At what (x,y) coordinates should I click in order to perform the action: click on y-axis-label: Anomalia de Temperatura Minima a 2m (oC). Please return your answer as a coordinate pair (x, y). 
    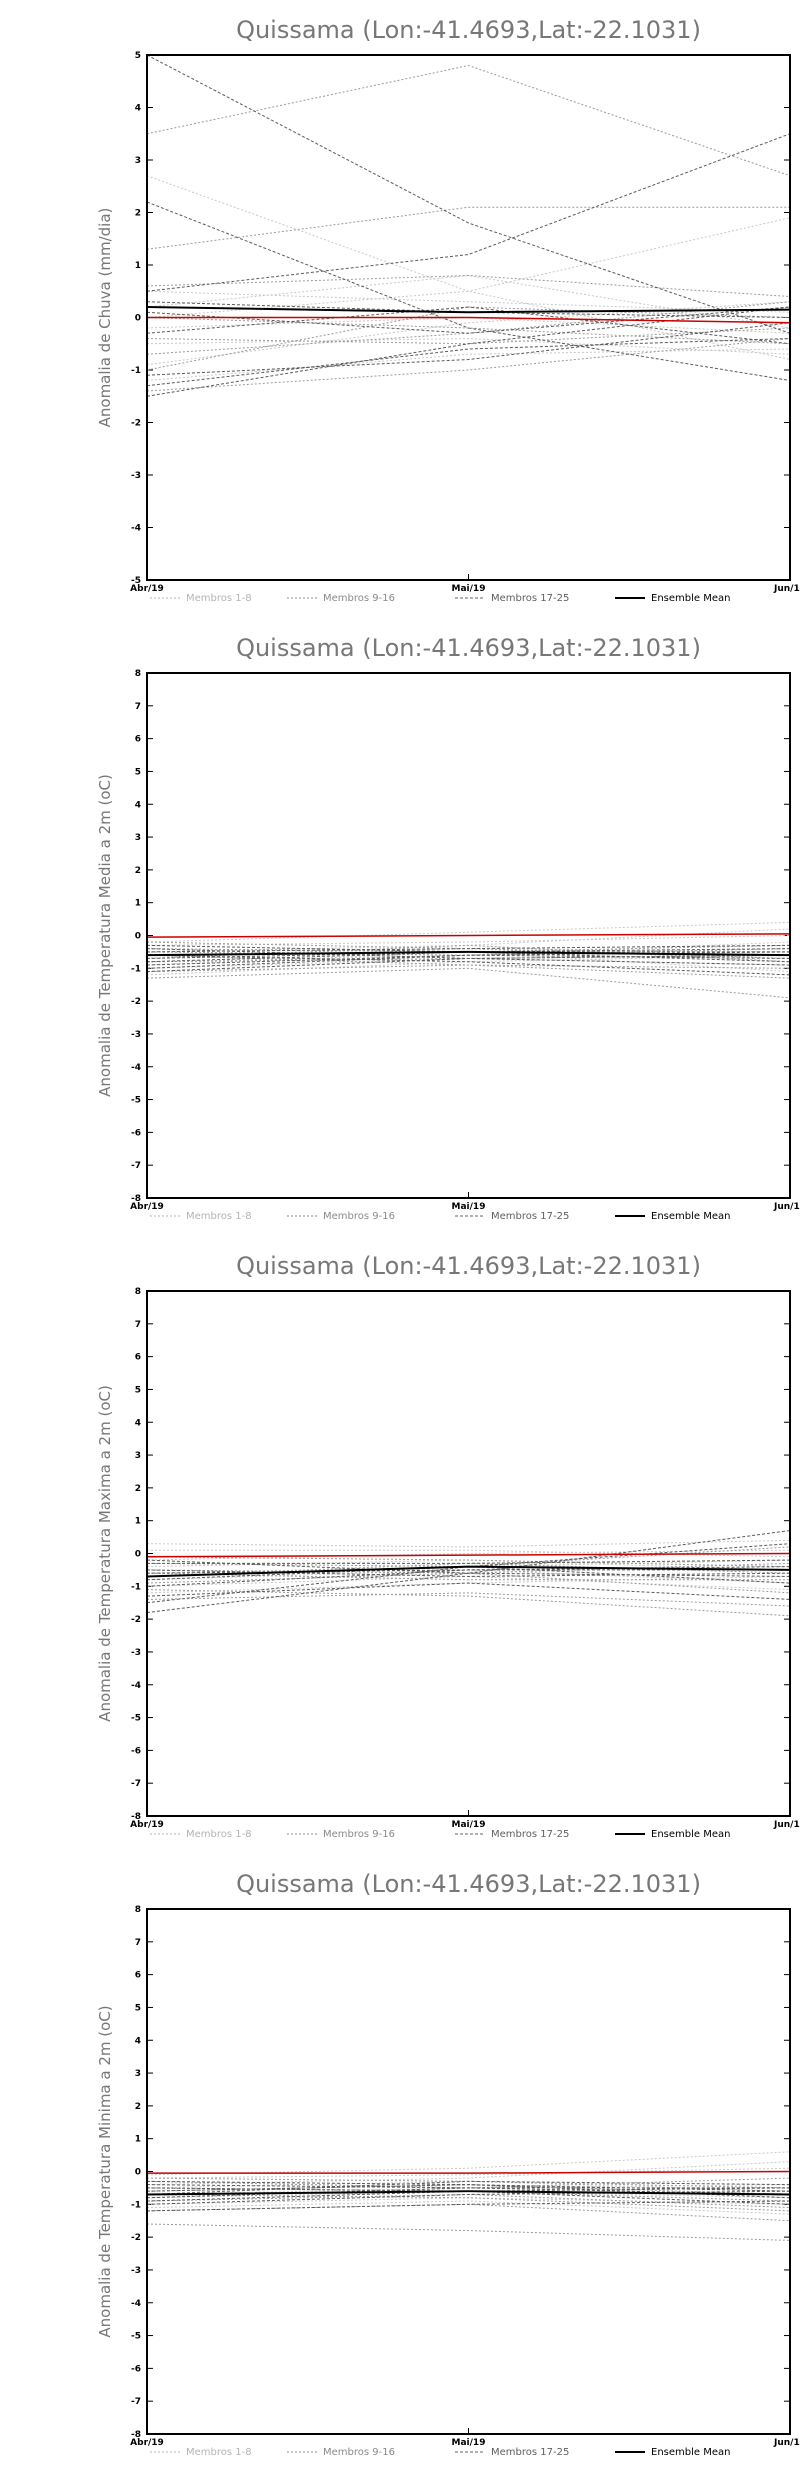
    Looking at the image, I should click on (105, 2171).